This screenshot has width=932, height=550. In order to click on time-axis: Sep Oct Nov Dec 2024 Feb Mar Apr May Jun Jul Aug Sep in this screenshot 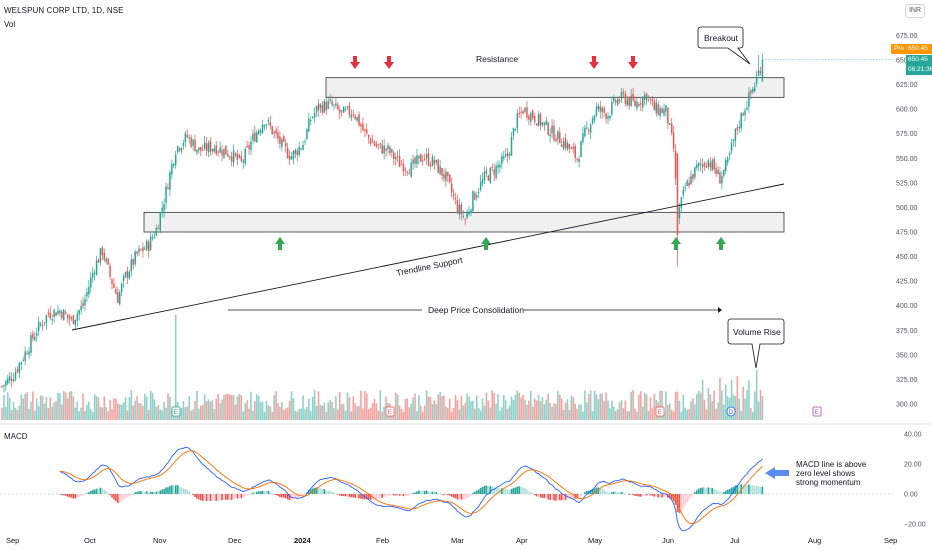, I will do `click(451, 540)`.